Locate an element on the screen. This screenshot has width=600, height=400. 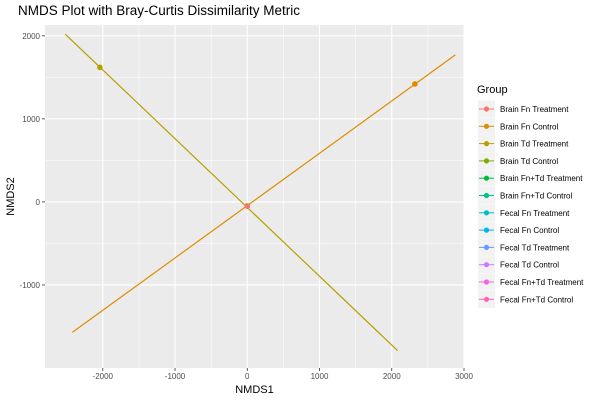
legend-entry: Brain Fn Treatment is located at coordinates (523, 109).